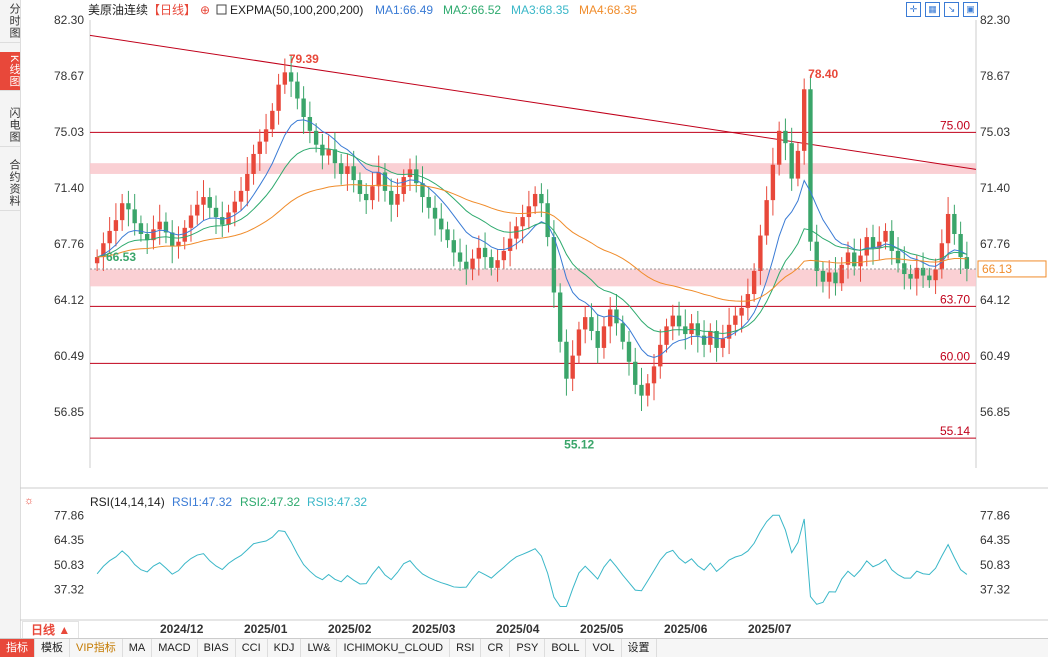  Describe the element at coordinates (913, 9) in the screenshot. I see `crosshair-icon: ✛` at that location.